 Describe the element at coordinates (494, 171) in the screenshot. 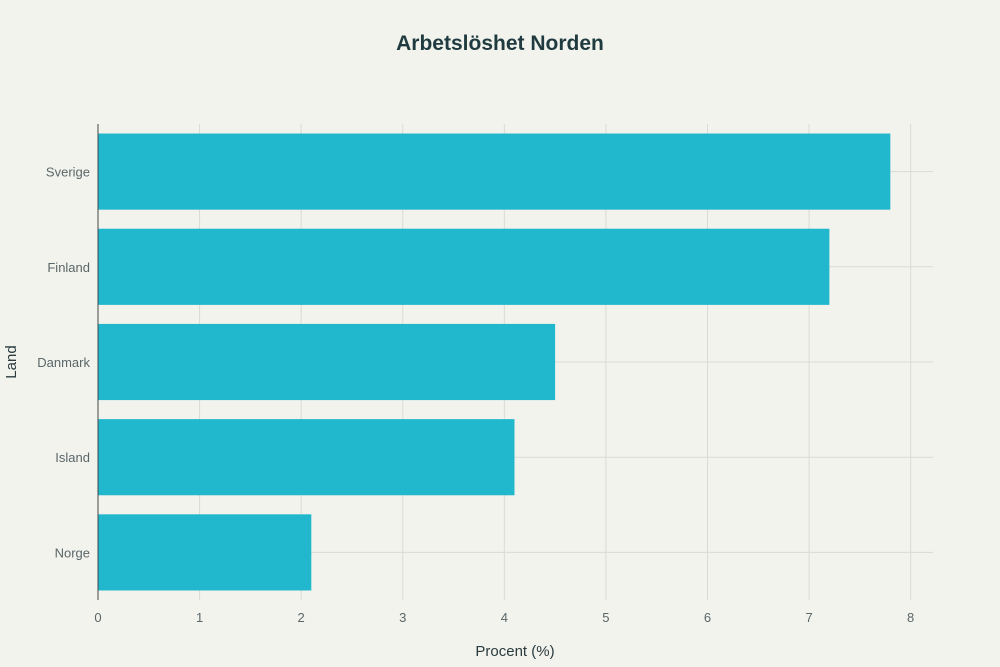

I see `bar-sverige` at that location.